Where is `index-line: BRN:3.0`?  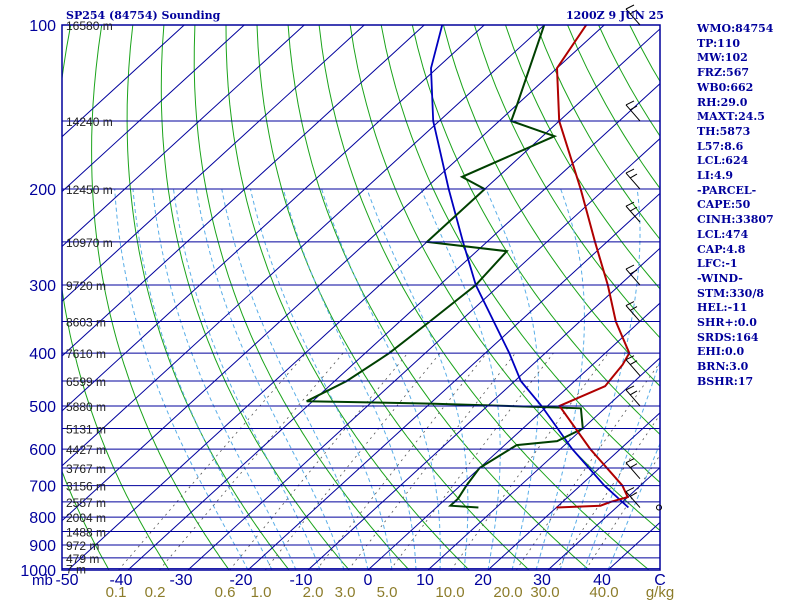 index-line: BRN:3.0 is located at coordinates (723, 367).